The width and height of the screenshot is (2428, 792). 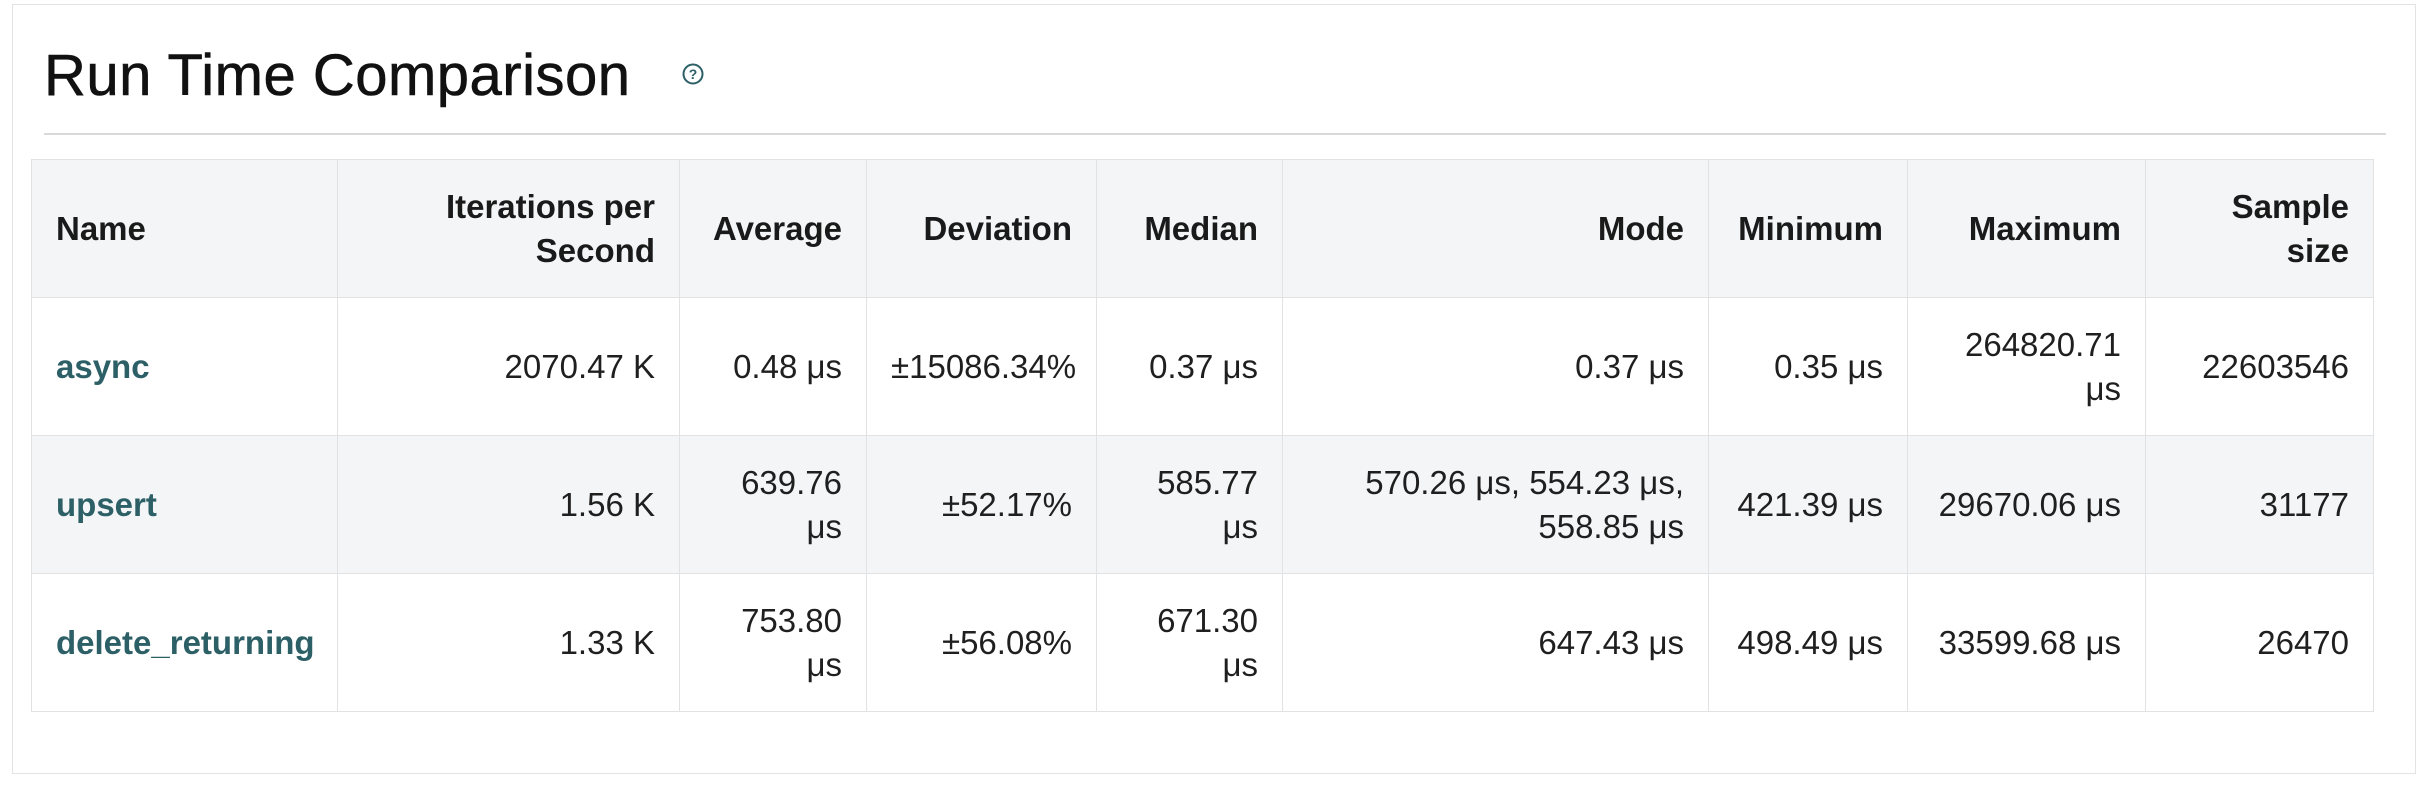 I want to click on benchmark-link: delete_returning, so click(x=185, y=642).